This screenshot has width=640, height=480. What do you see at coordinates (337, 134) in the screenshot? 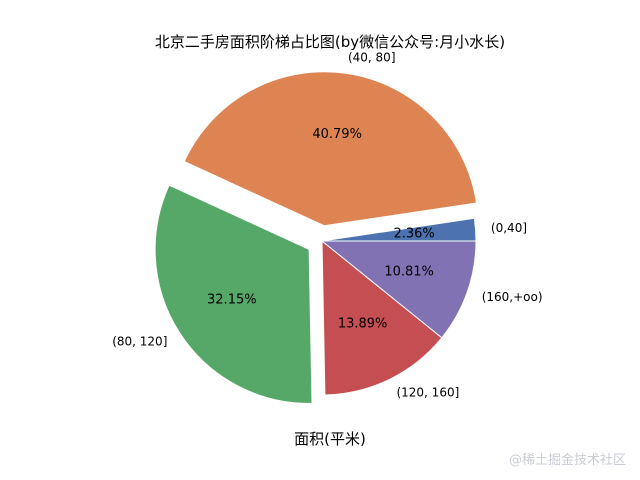
I see `pie-pct-label-1: 40.79%` at bounding box center [337, 134].